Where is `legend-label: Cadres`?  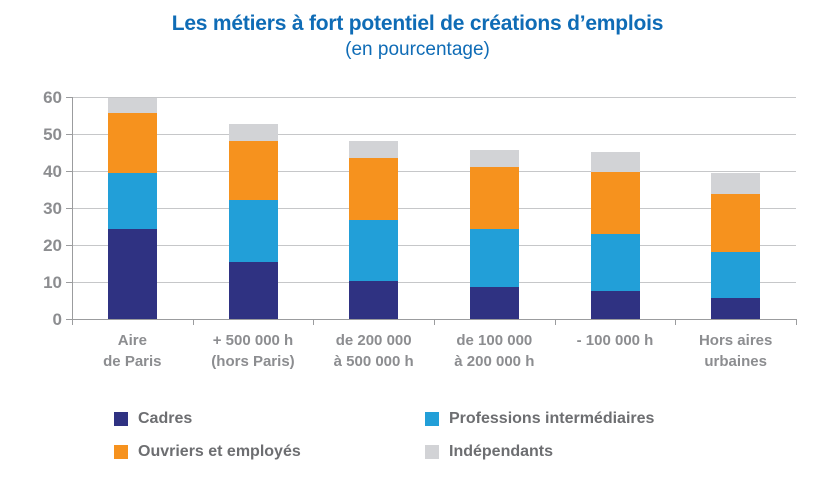
legend-label: Cadres is located at coordinates (165, 418).